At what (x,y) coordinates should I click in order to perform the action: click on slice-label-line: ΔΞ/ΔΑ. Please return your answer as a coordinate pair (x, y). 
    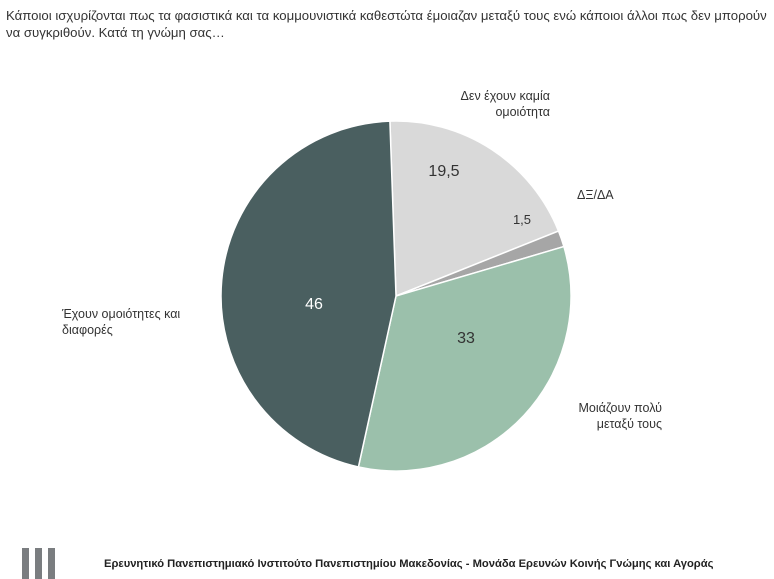
    Looking at the image, I should click on (595, 195).